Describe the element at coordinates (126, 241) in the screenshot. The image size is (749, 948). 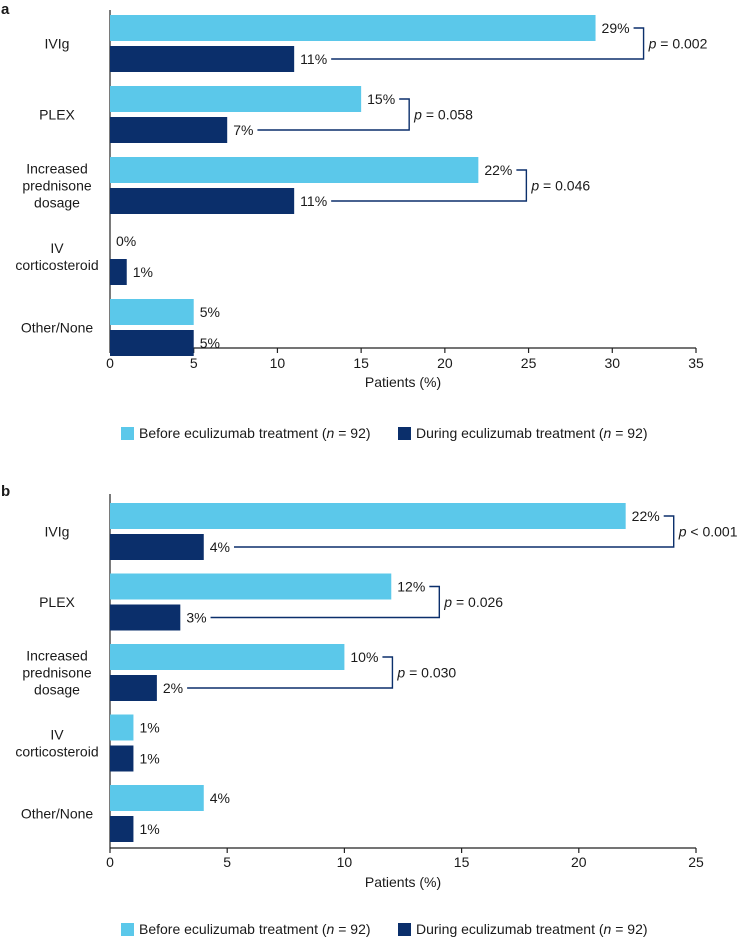
I see `bar-label-before: 0%` at that location.